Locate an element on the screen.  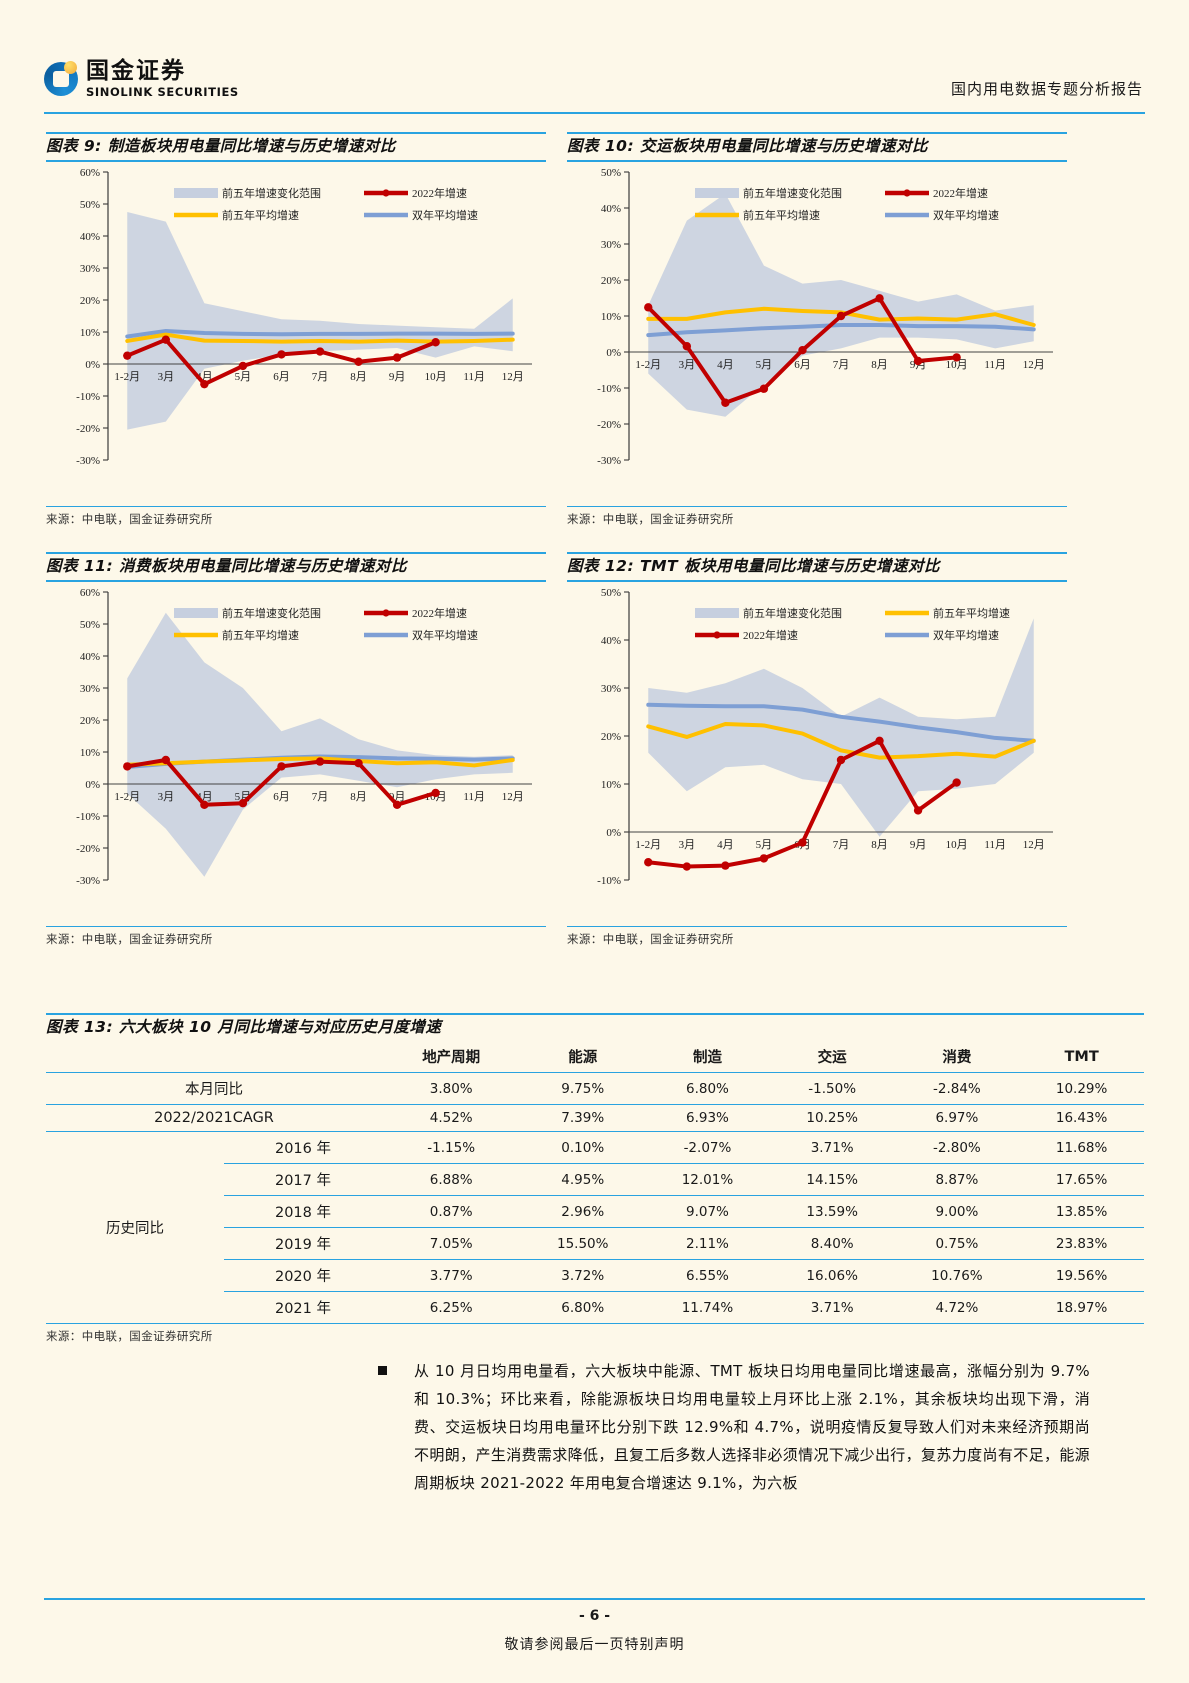
svg-text: 前五年平均增速 is located at coordinates (971, 613).